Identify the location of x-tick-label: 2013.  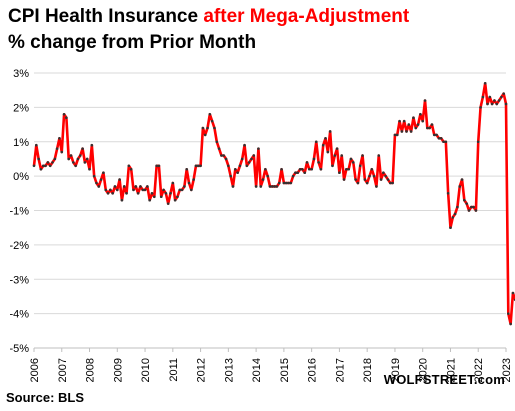
(229, 370).